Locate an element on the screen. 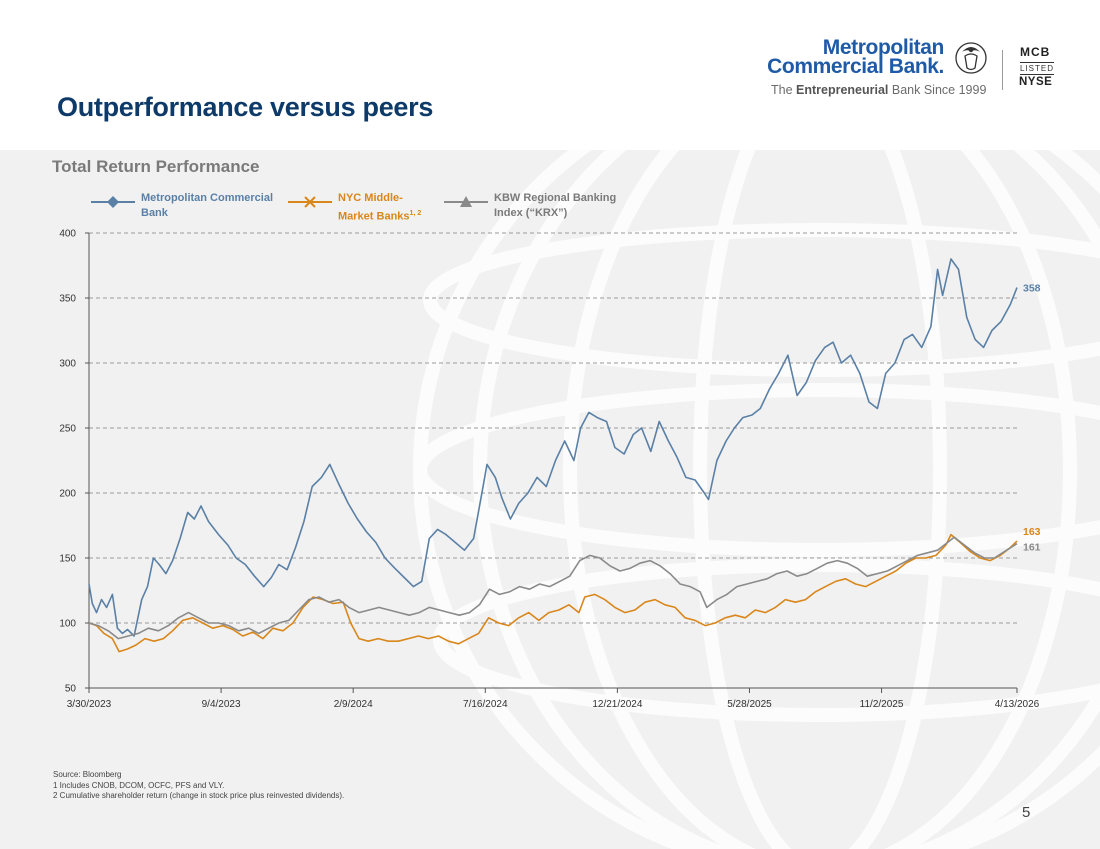  legend-label-kbw: KBW Regional Banking Index (“KRX”) is located at coordinates (555, 205).